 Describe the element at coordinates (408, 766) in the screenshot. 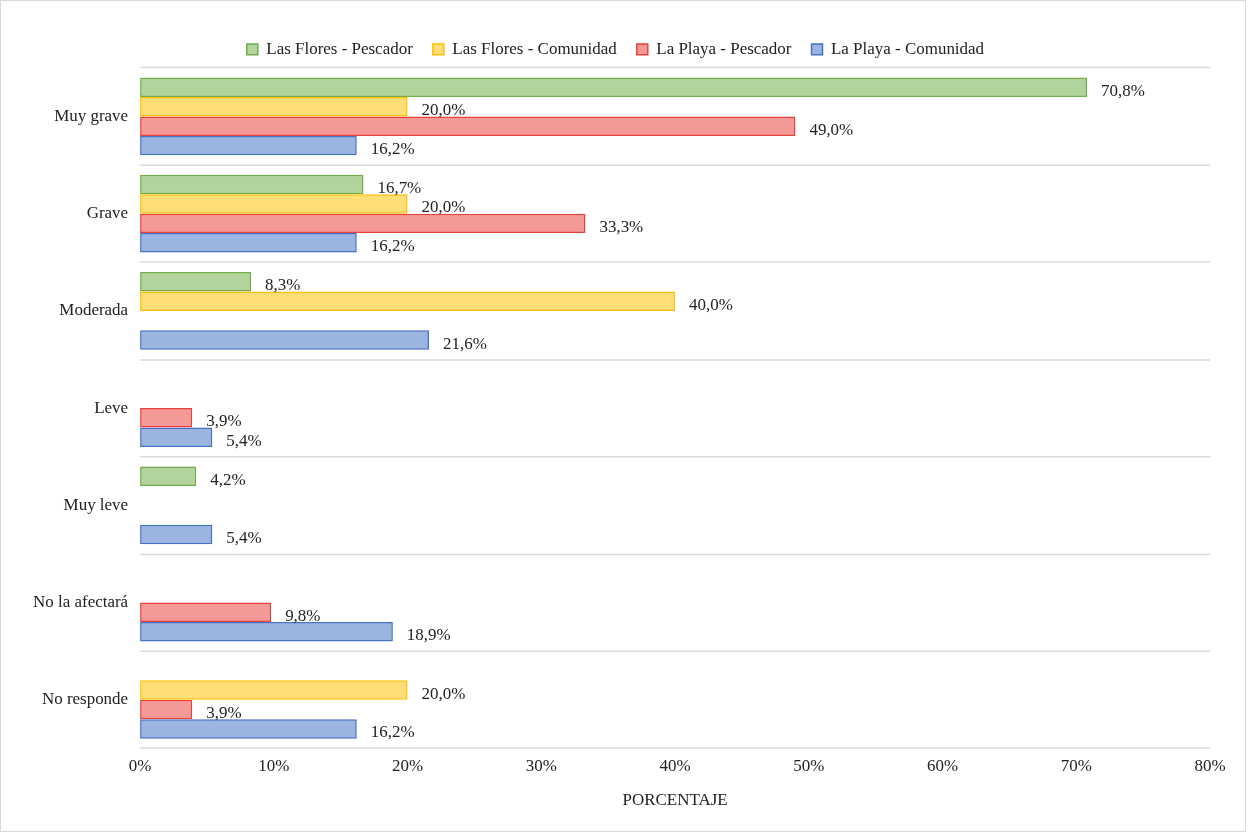

I see `x-tick-label: 20%` at that location.